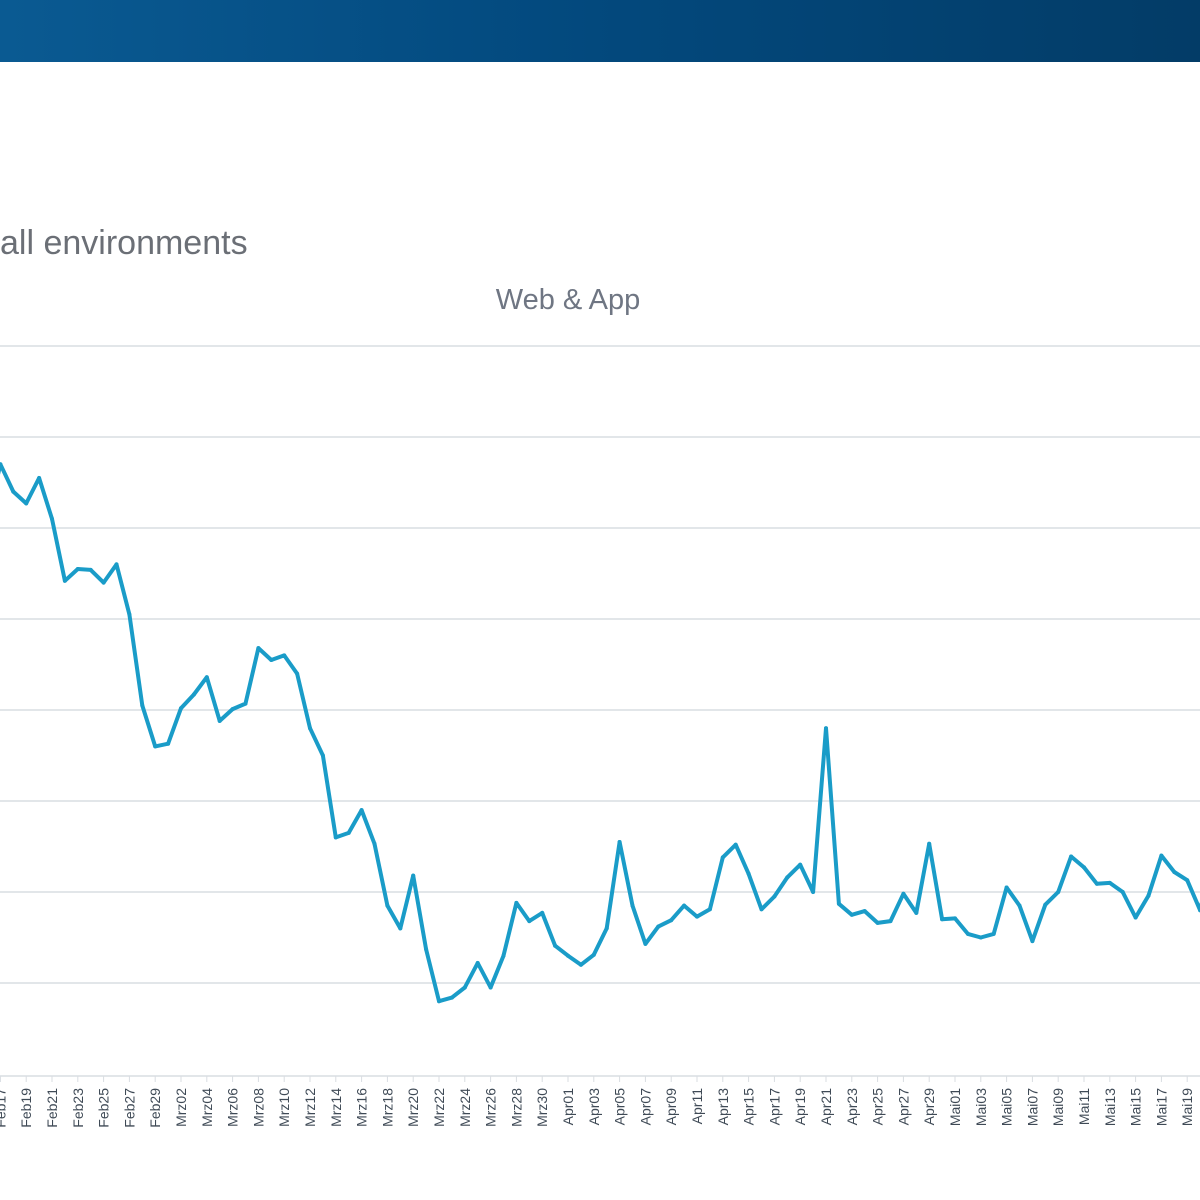 The width and height of the screenshot is (1200, 1200). What do you see at coordinates (181, 1107) in the screenshot?
I see `x-tick-label: Mrz02` at bounding box center [181, 1107].